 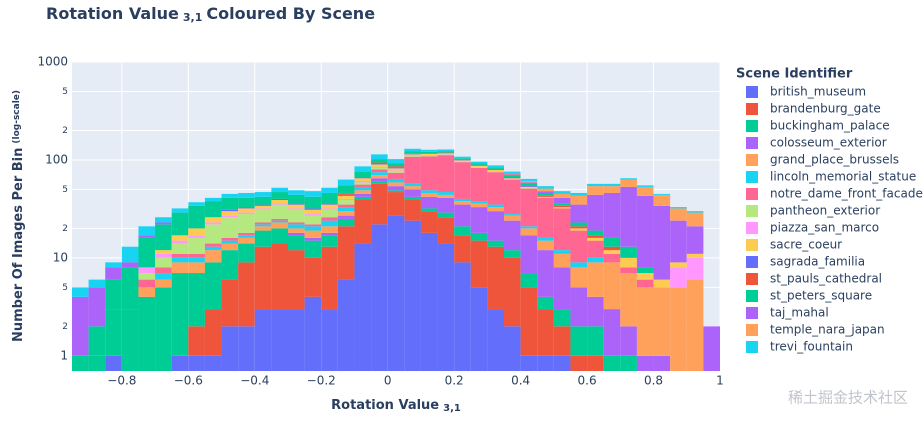 What do you see at coordinates (720, 381) in the screenshot?
I see `x-tick-label: 1` at bounding box center [720, 381].